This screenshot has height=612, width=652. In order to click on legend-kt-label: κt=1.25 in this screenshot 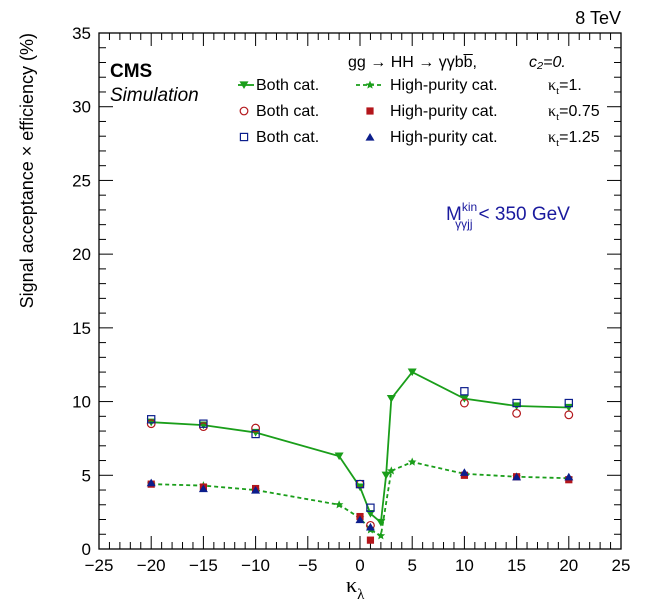, I will do `click(574, 139)`.